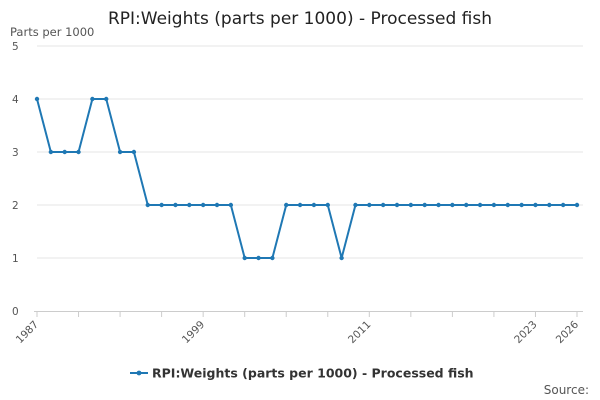 This screenshot has height=400, width=600. What do you see at coordinates (15, 100) in the screenshot?
I see `y-tick-label: 4` at bounding box center [15, 100].